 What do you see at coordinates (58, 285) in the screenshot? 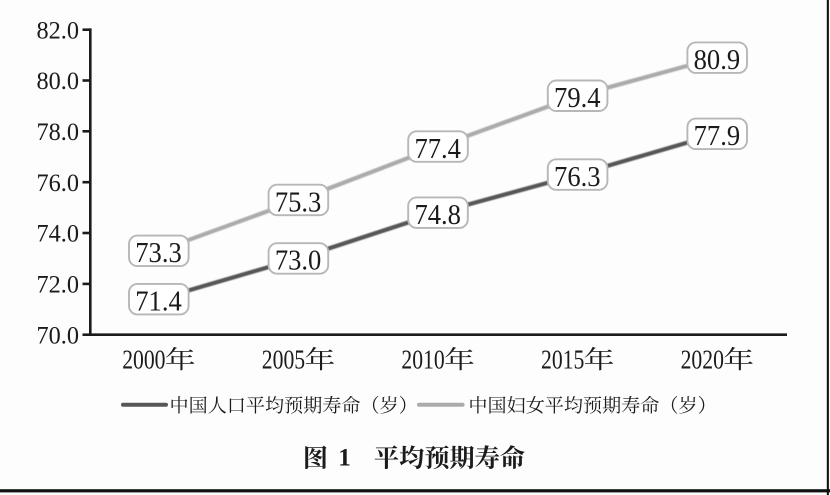
I see `svg-text: 72.0` at bounding box center [58, 285].